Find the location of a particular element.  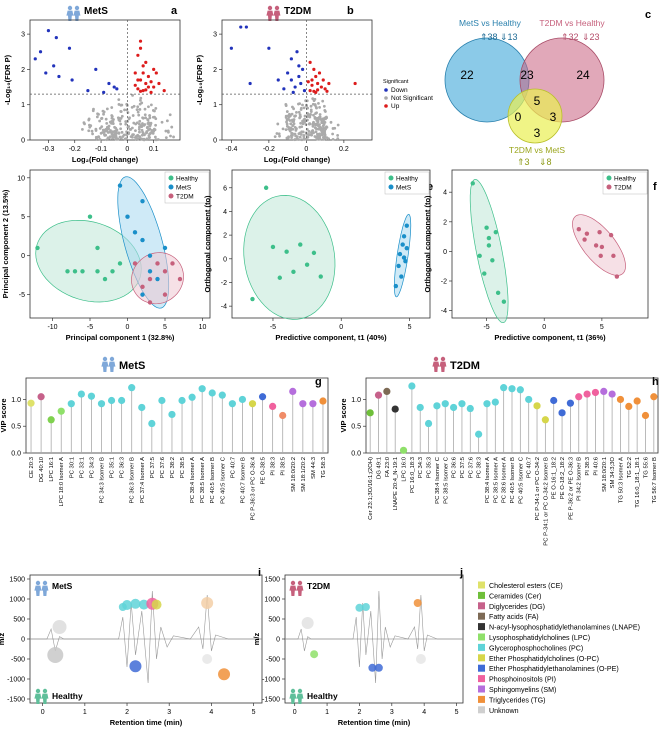

venn-region-count: 3 is located at coordinates (537, 133).